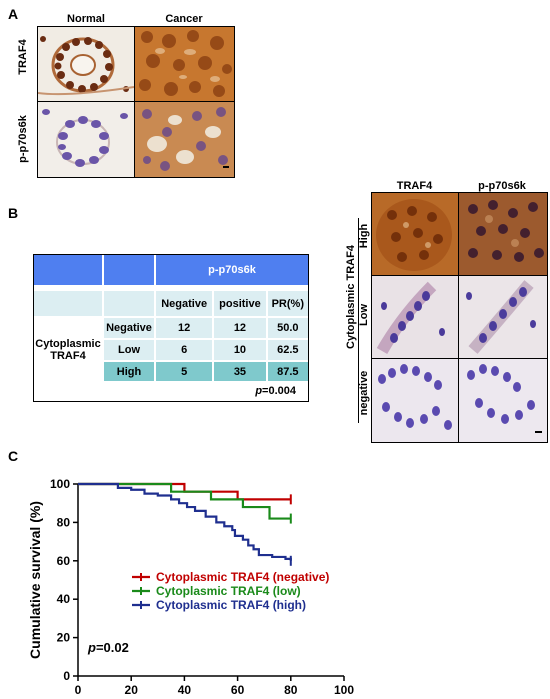  I want to click on panel-b-row-low: Low, so click(364, 315).